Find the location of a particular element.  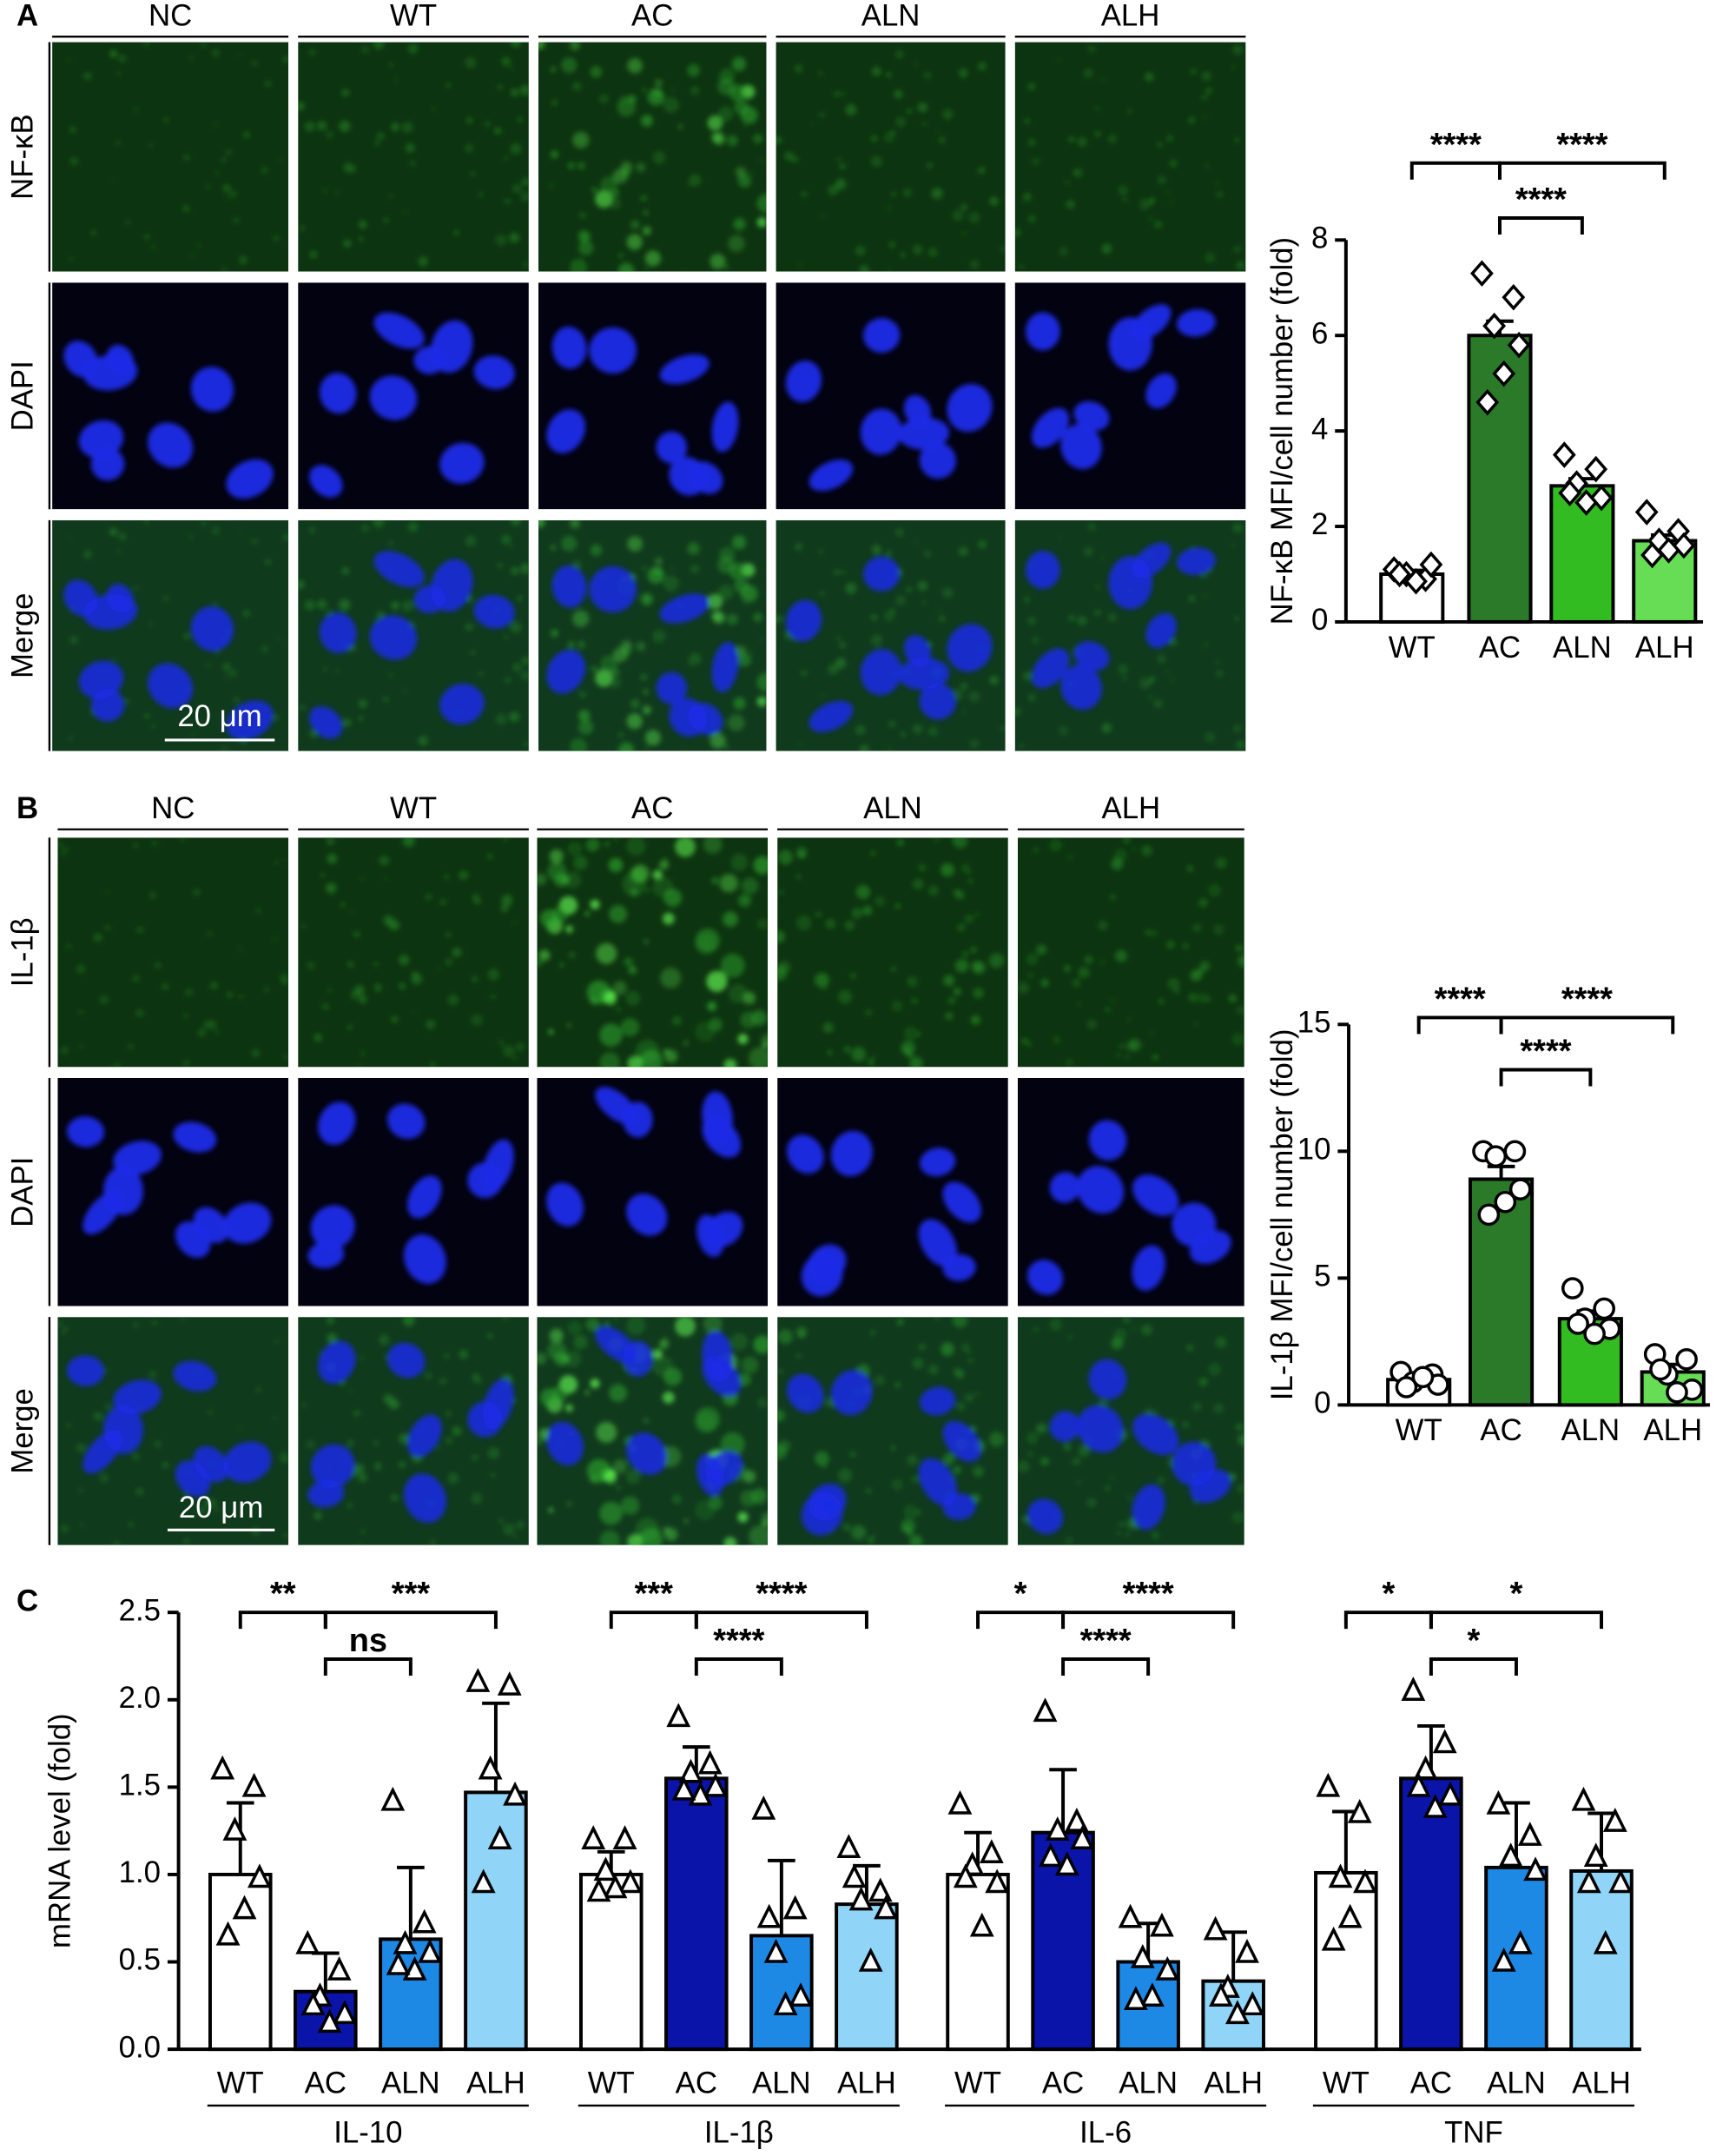

x-tick-label: AC is located at coordinates (1063, 2083).